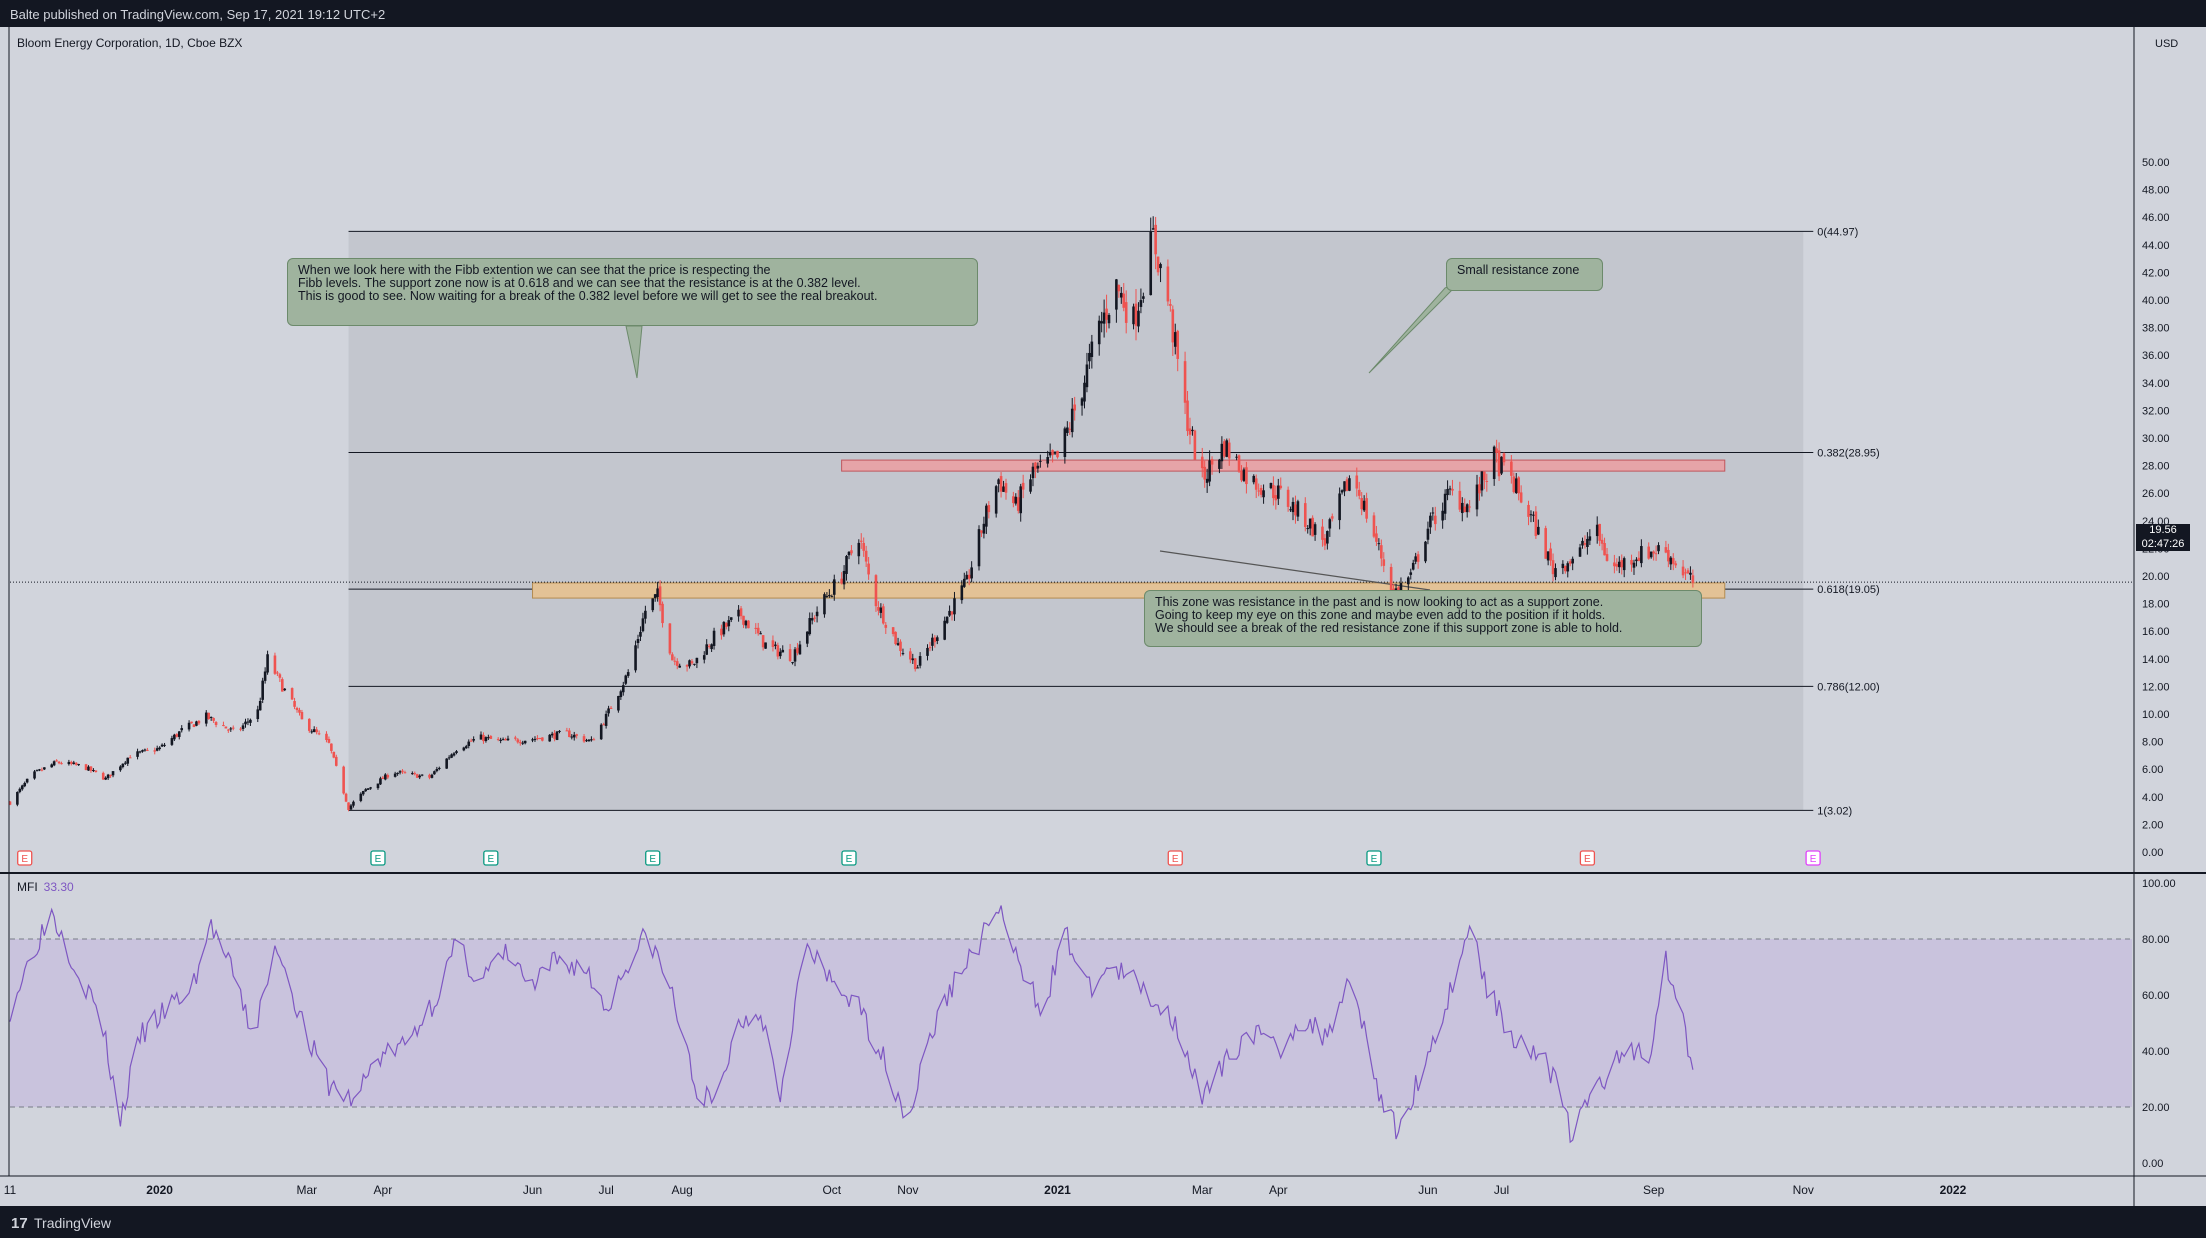  I want to click on time-tick-label: Mar, so click(306, 1190).